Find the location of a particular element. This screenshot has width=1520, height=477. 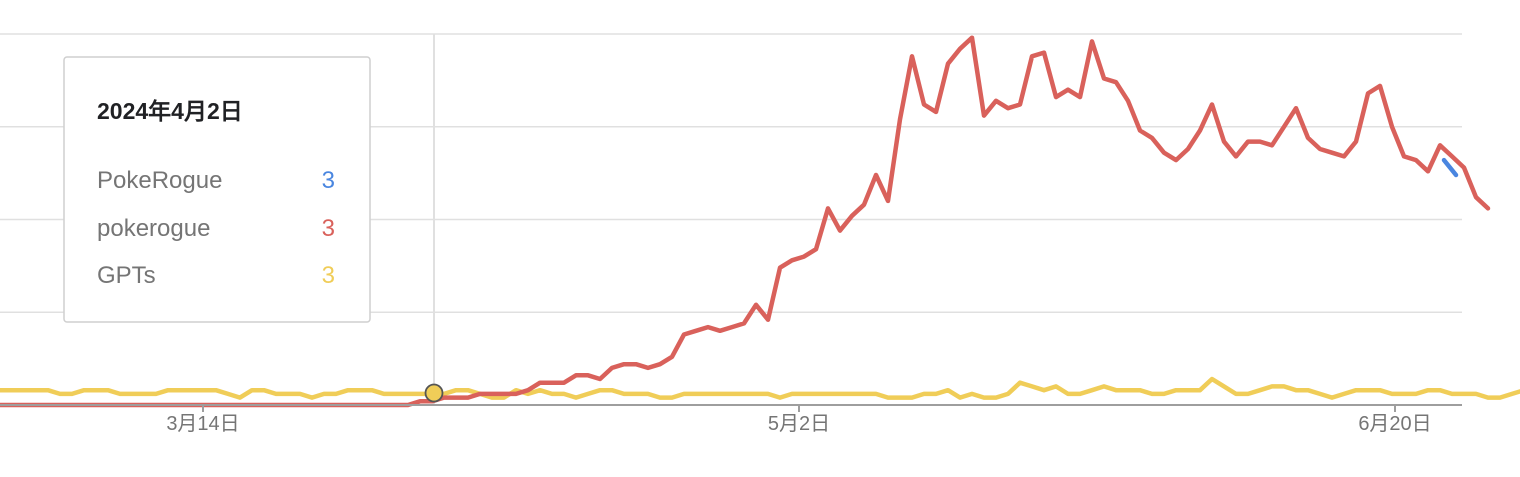

tooltip-series-value-gpts: 3 is located at coordinates (328, 275).